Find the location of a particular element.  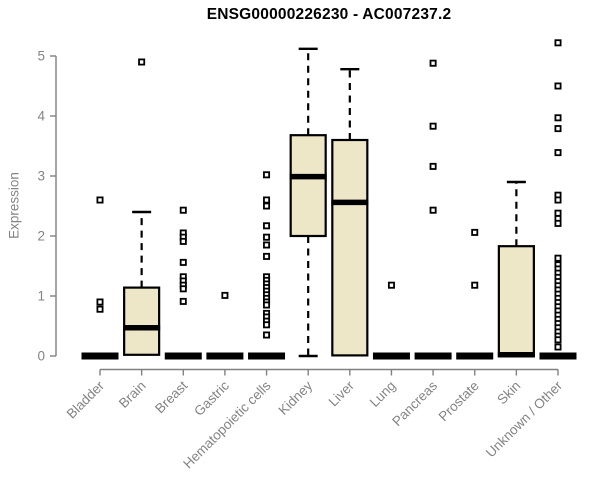

boxplot-prostate is located at coordinates (475, 294).